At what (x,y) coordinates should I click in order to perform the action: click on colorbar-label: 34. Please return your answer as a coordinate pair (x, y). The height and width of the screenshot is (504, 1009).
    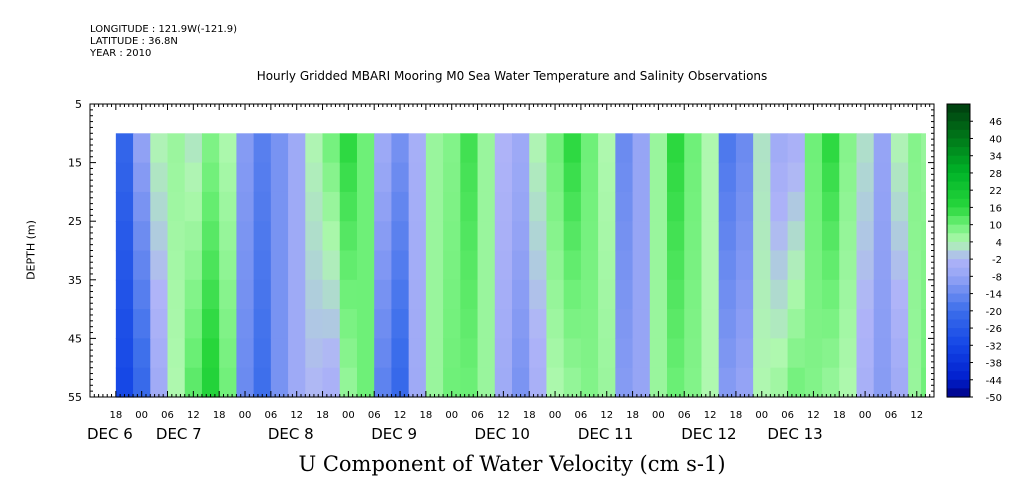
    Looking at the image, I should click on (995, 157).